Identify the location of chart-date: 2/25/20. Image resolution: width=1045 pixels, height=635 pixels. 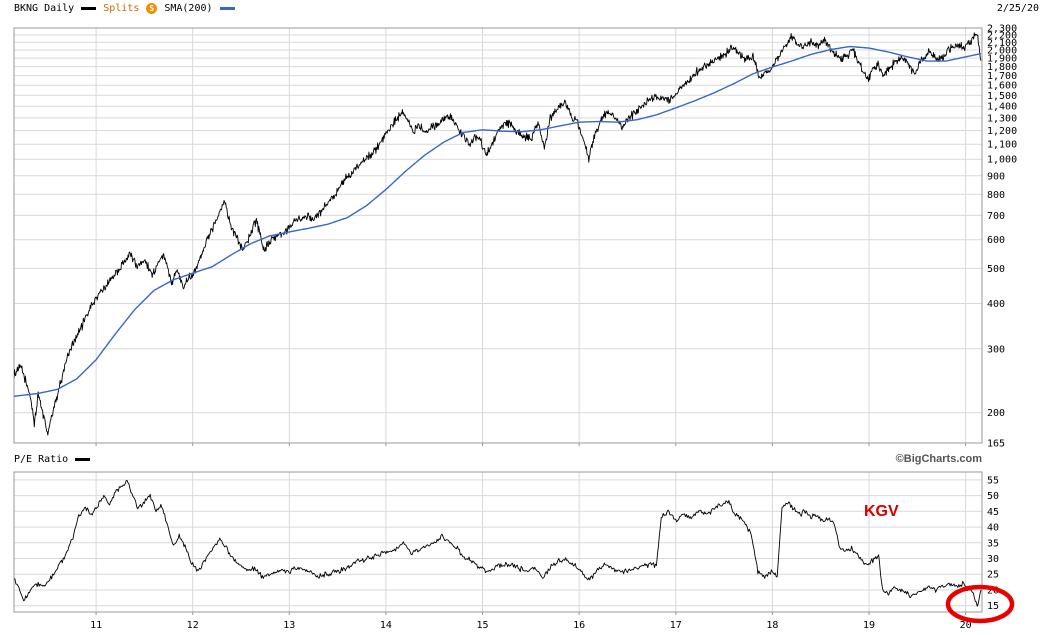
(1017, 8).